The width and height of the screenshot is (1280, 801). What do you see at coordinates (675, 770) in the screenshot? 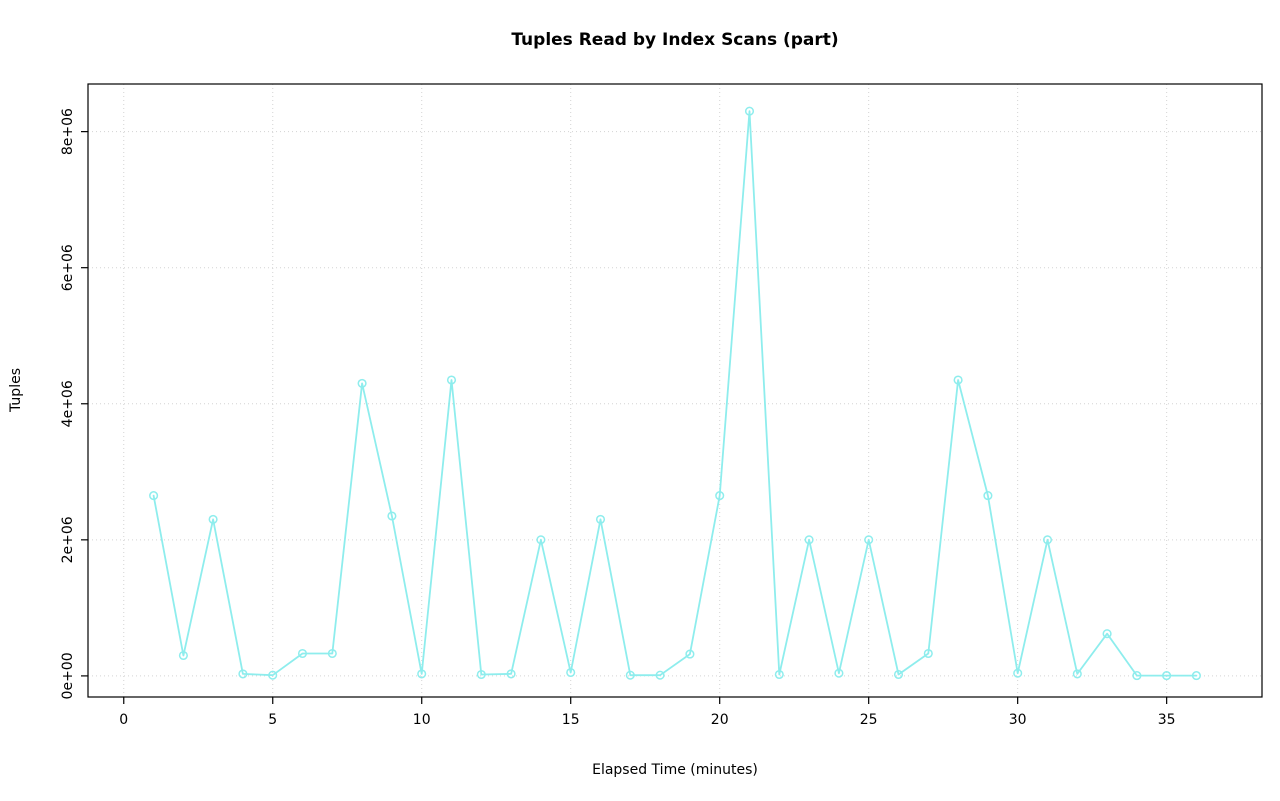
I see `x-axis-label: Elapsed Time (minutes)` at bounding box center [675, 770].